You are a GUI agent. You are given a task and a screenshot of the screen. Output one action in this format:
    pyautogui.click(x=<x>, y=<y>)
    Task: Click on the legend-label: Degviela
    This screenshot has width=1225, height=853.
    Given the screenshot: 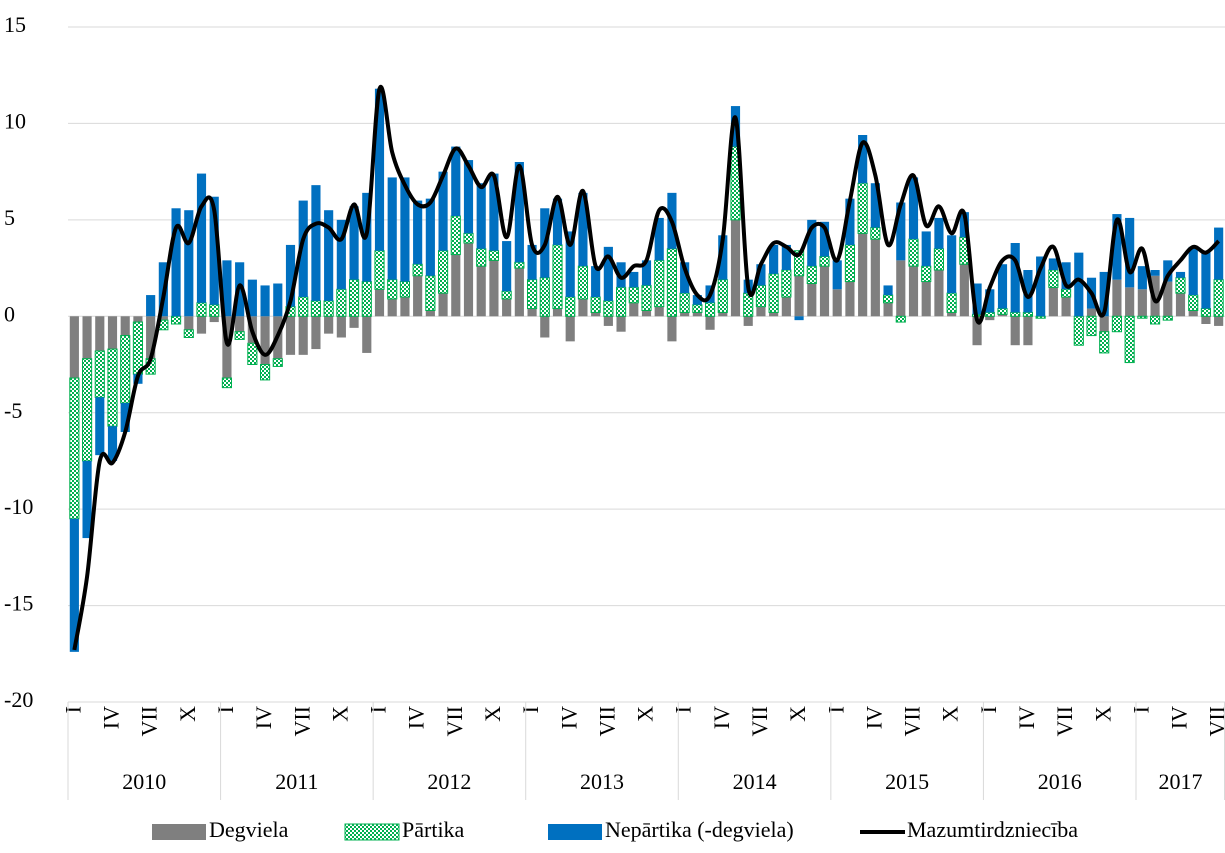 What is the action you would take?
    pyautogui.click(x=249, y=829)
    